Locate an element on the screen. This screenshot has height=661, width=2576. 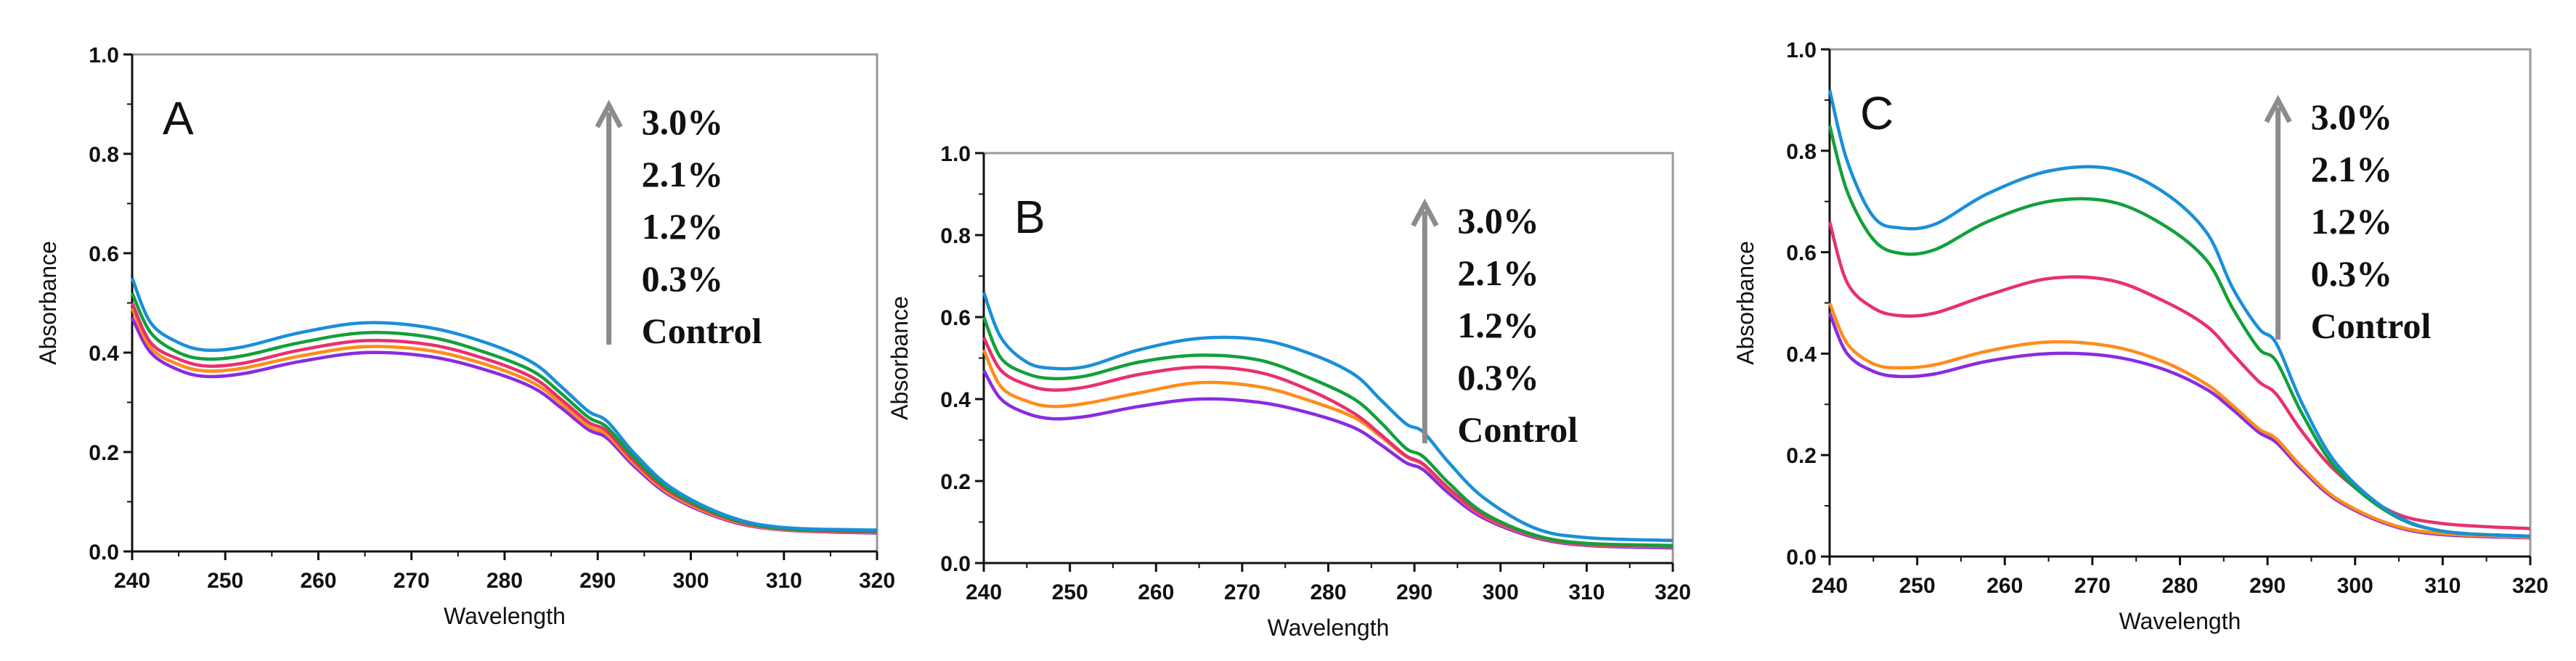
panel-label: A is located at coordinates (178, 118).